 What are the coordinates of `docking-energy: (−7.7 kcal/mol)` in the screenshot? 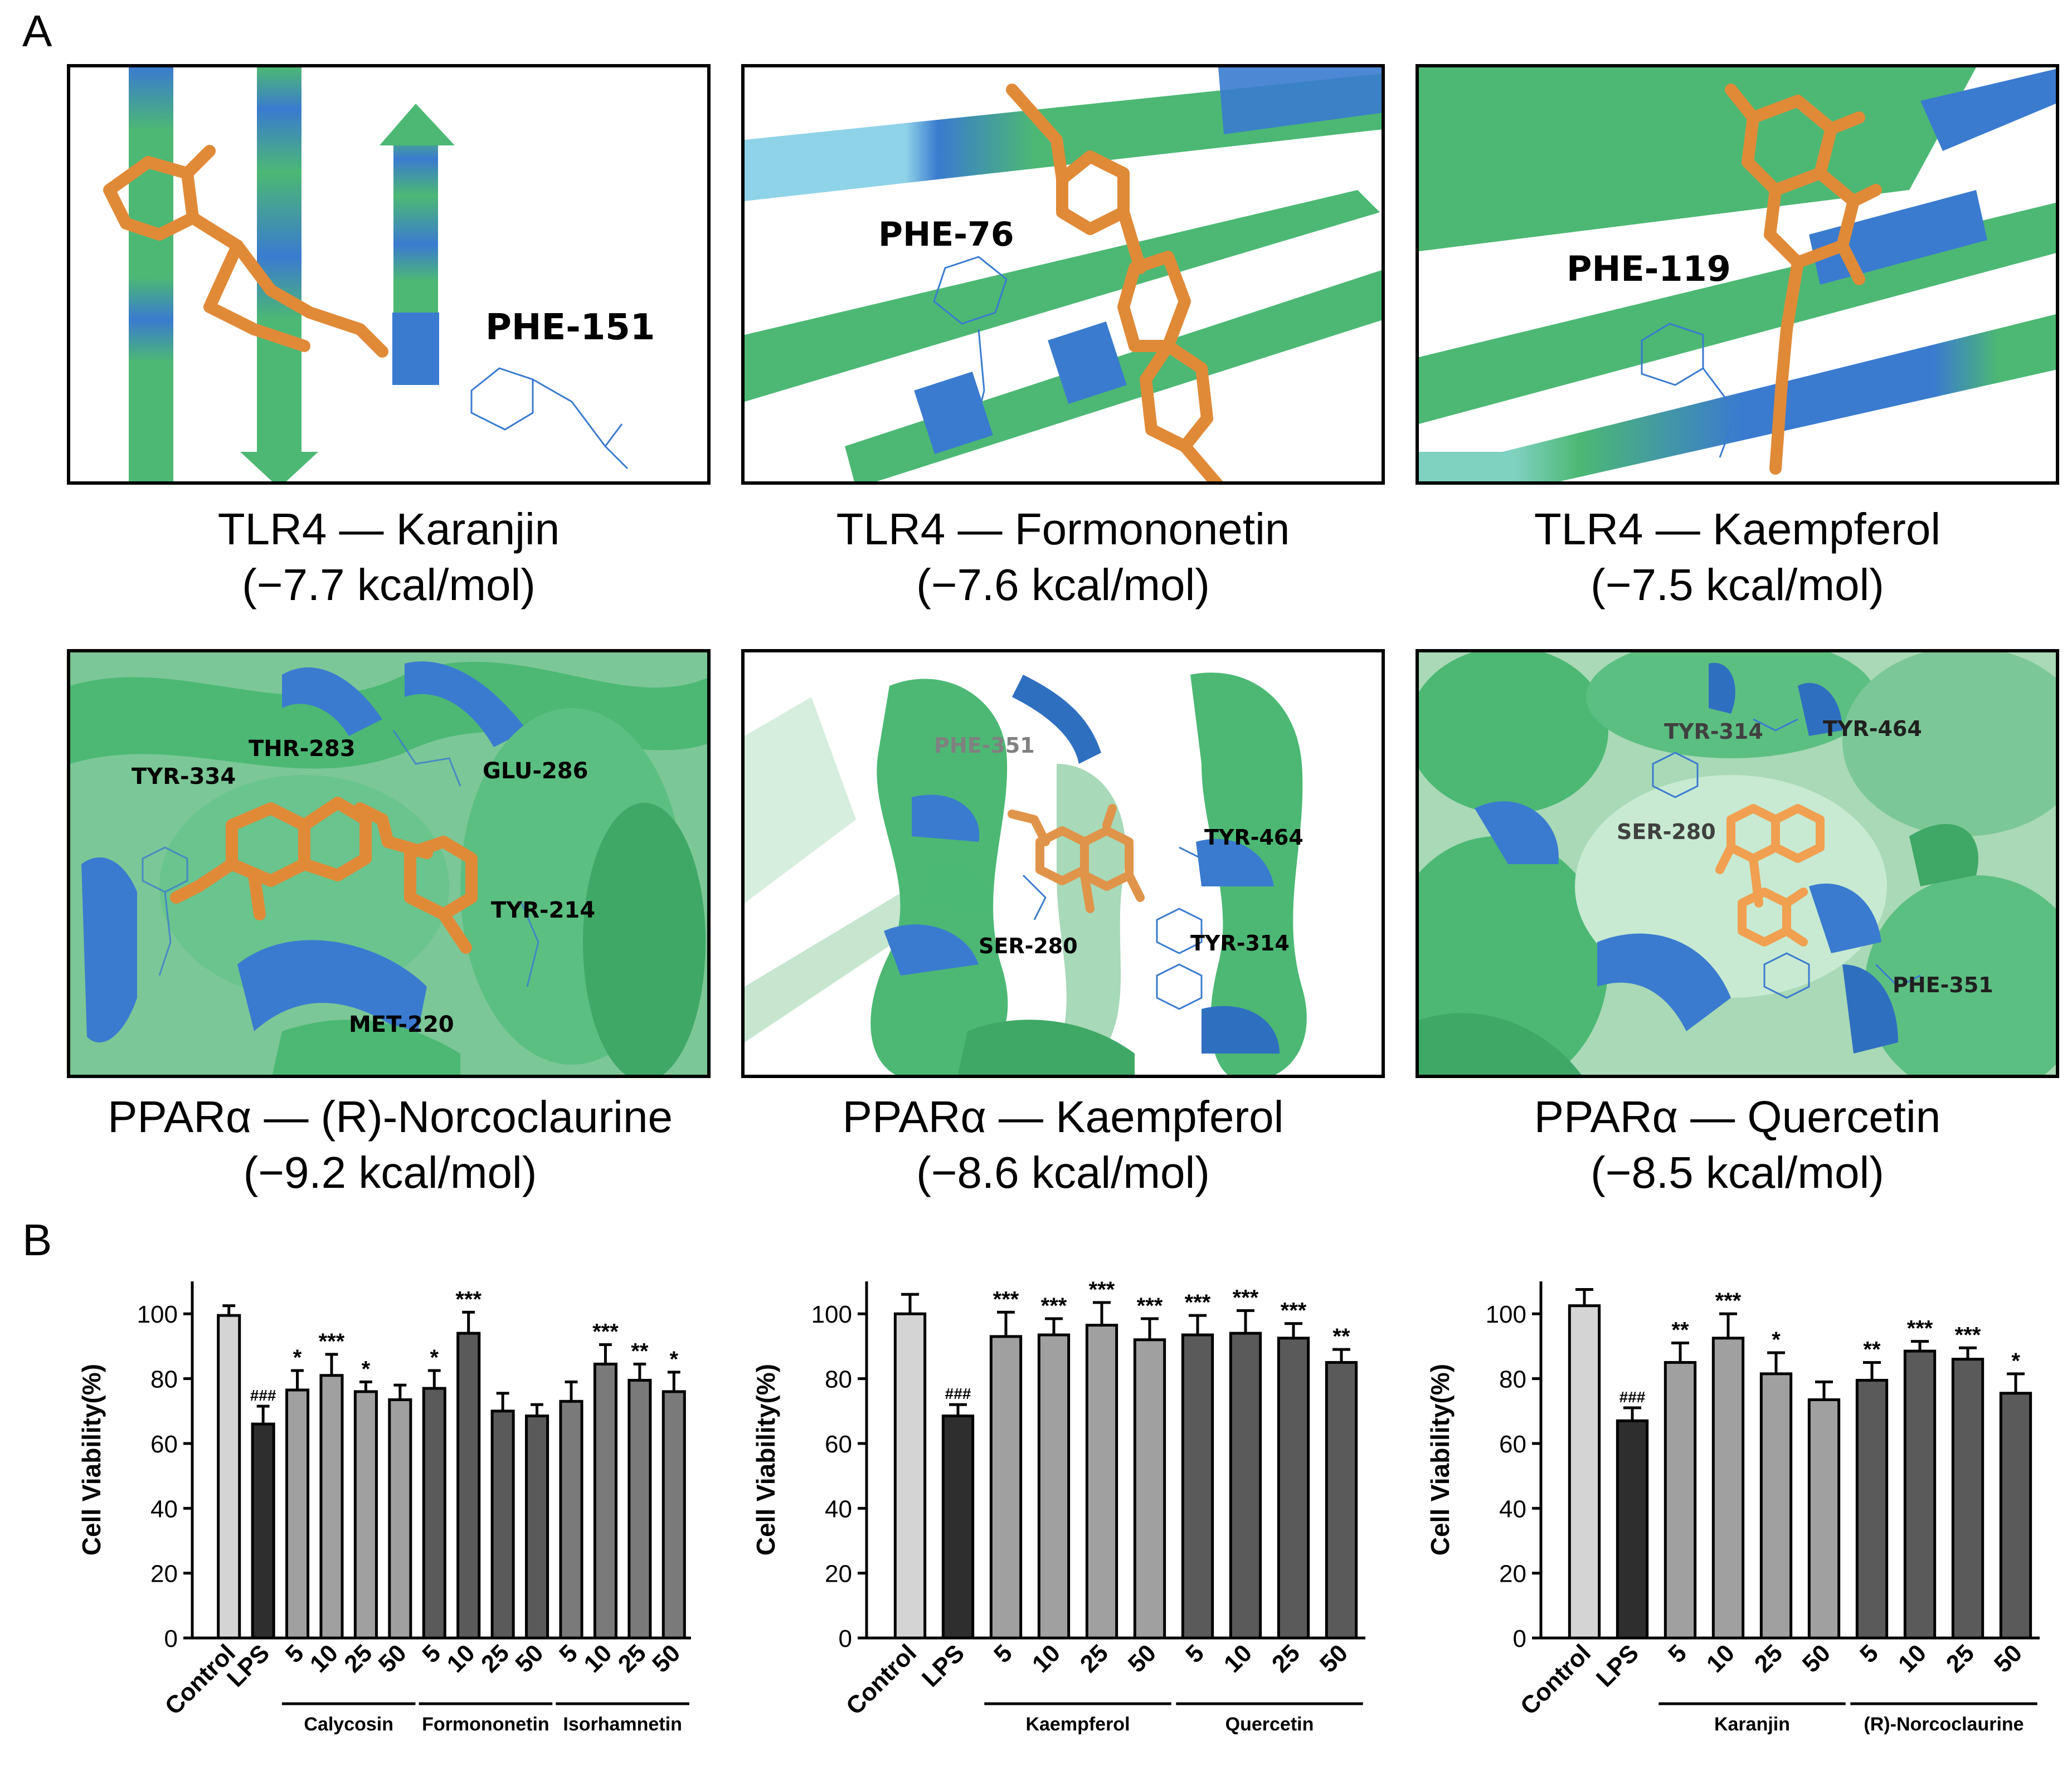 It's located at (389, 585).